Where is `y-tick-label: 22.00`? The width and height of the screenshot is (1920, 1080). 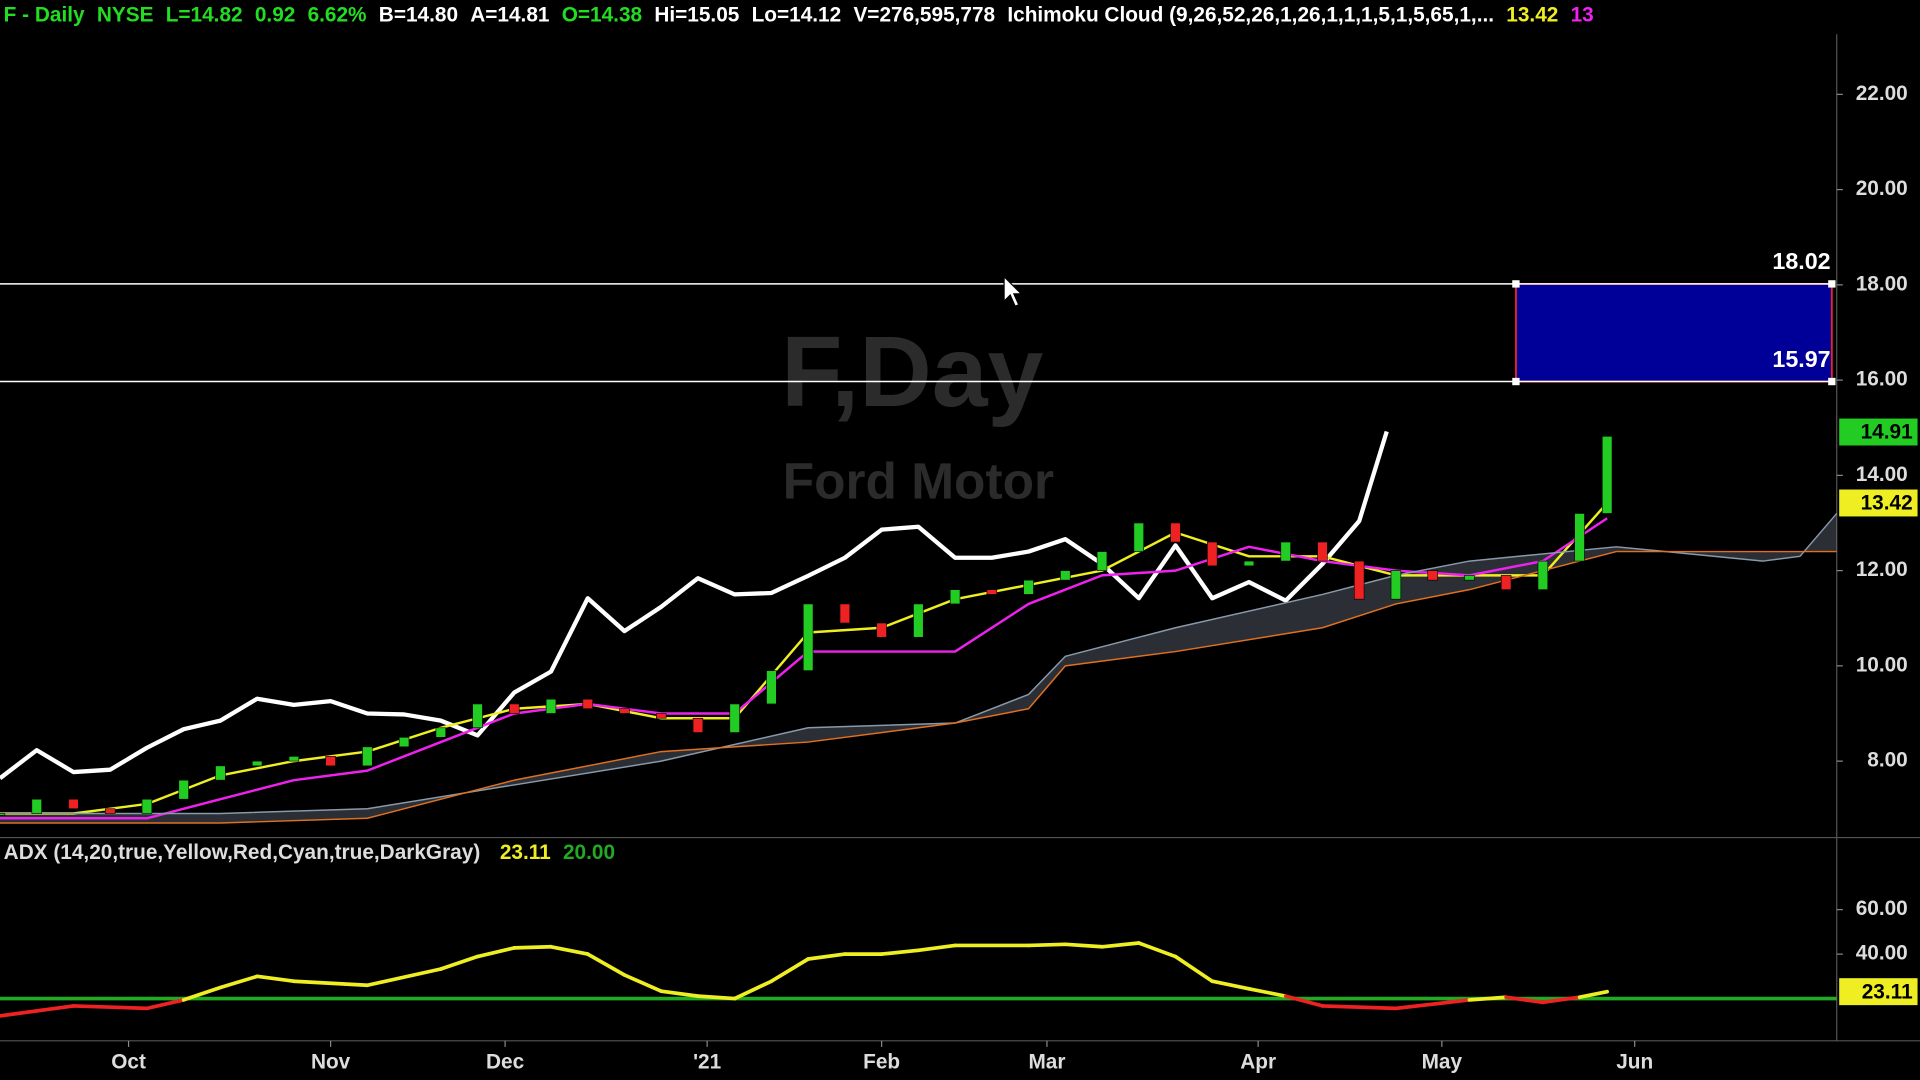 y-tick-label: 22.00 is located at coordinates (1882, 93).